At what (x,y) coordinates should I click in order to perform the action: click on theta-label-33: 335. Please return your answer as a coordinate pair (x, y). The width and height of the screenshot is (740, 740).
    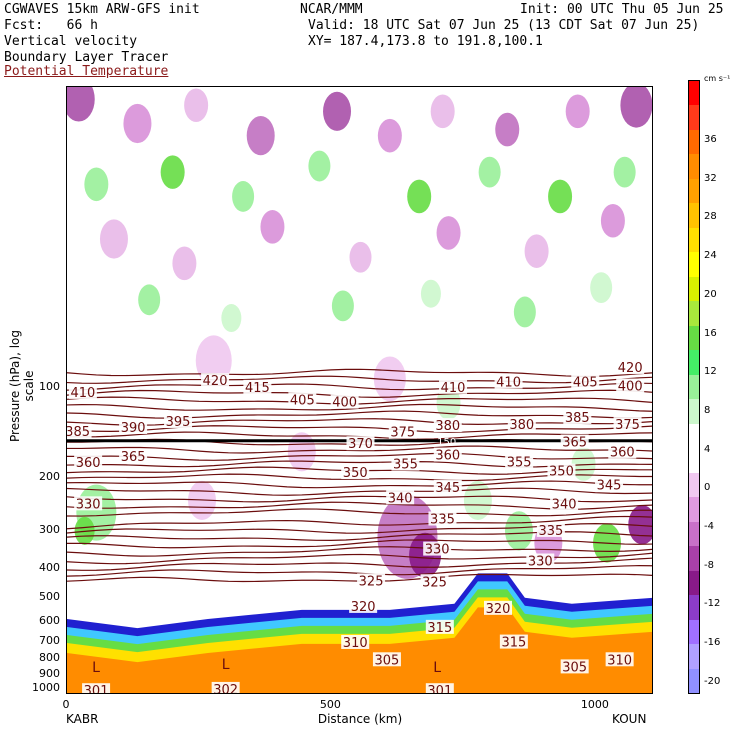
    Looking at the image, I should click on (550, 531).